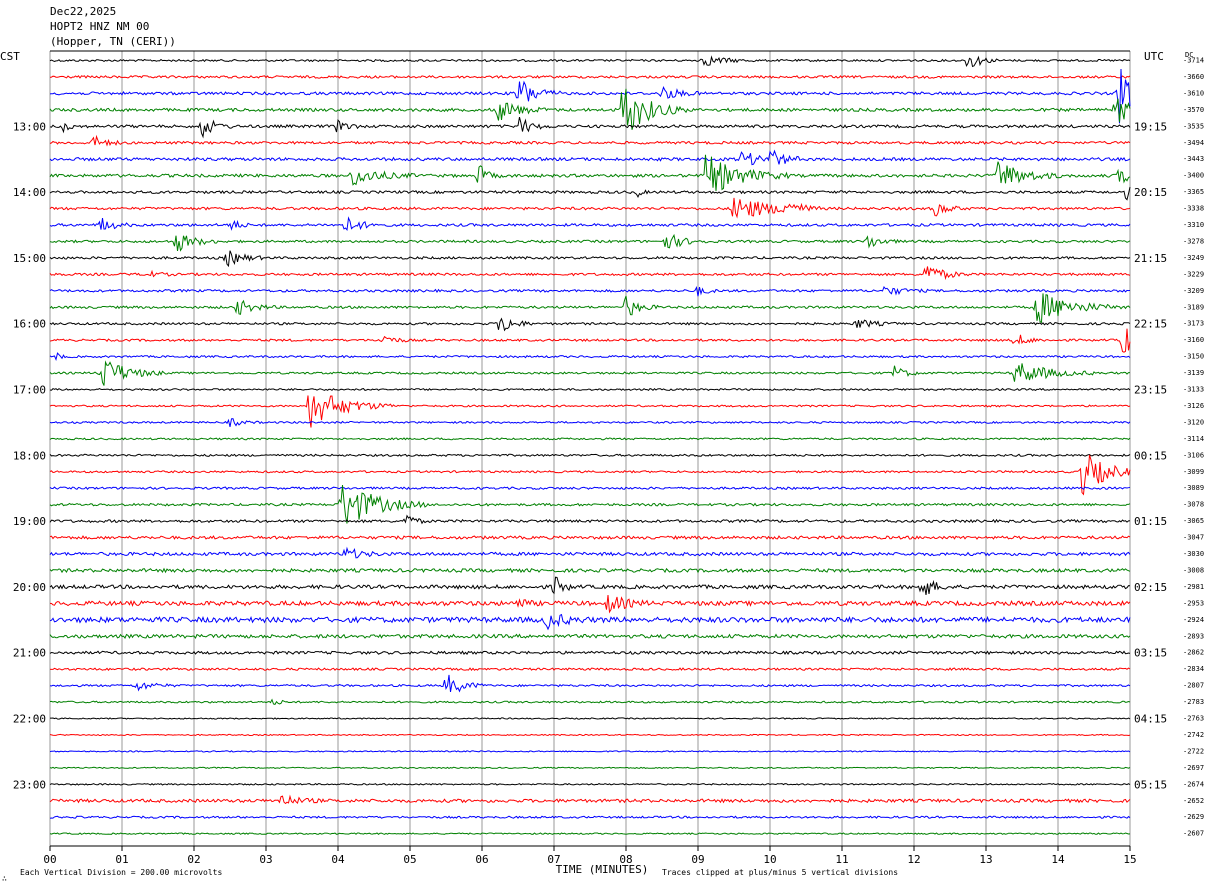 This screenshot has width=1210, height=886. Describe the element at coordinates (625, 859) in the screenshot. I see `x-tick-label: 08` at that location.